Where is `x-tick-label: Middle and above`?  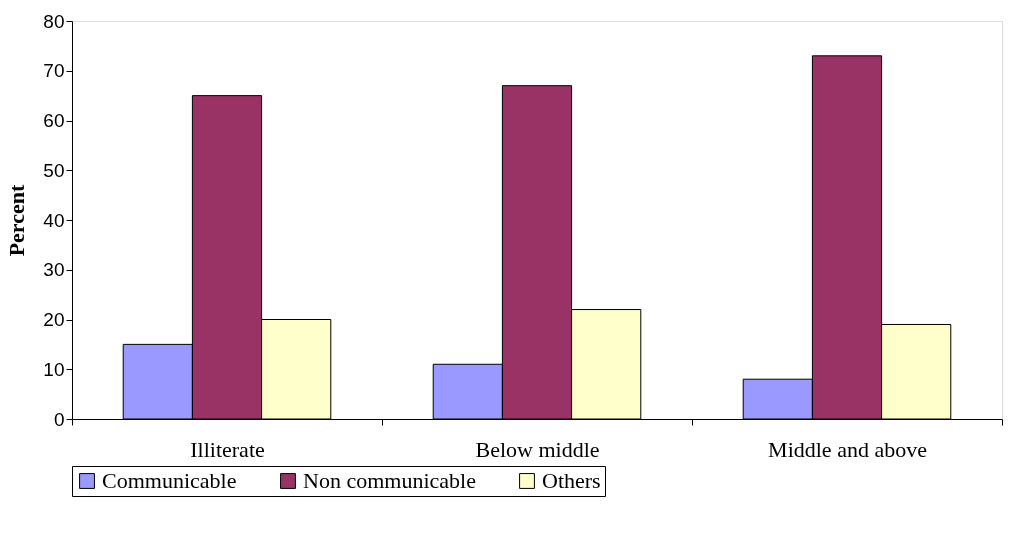
x-tick-label: Middle and above is located at coordinates (847, 449).